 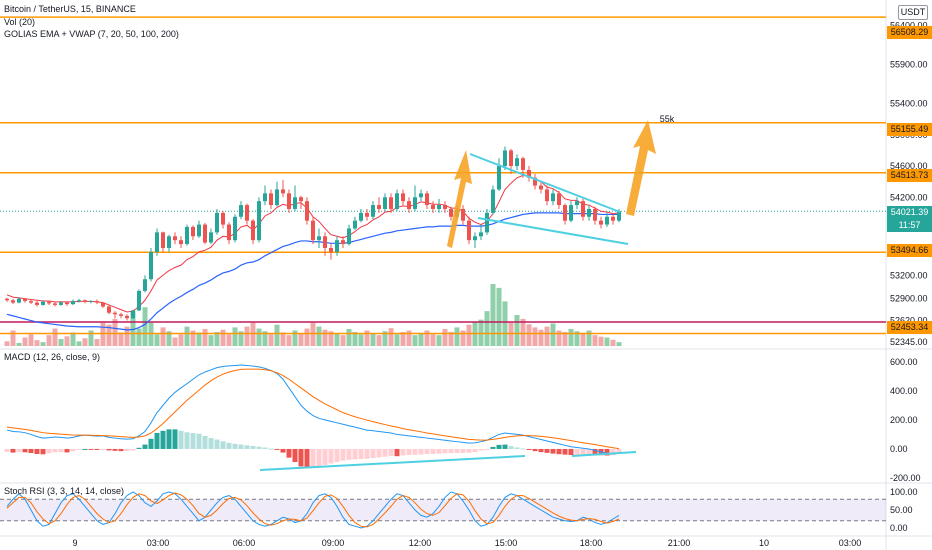 I want to click on time-axis-label: 18:00, so click(x=591, y=543).